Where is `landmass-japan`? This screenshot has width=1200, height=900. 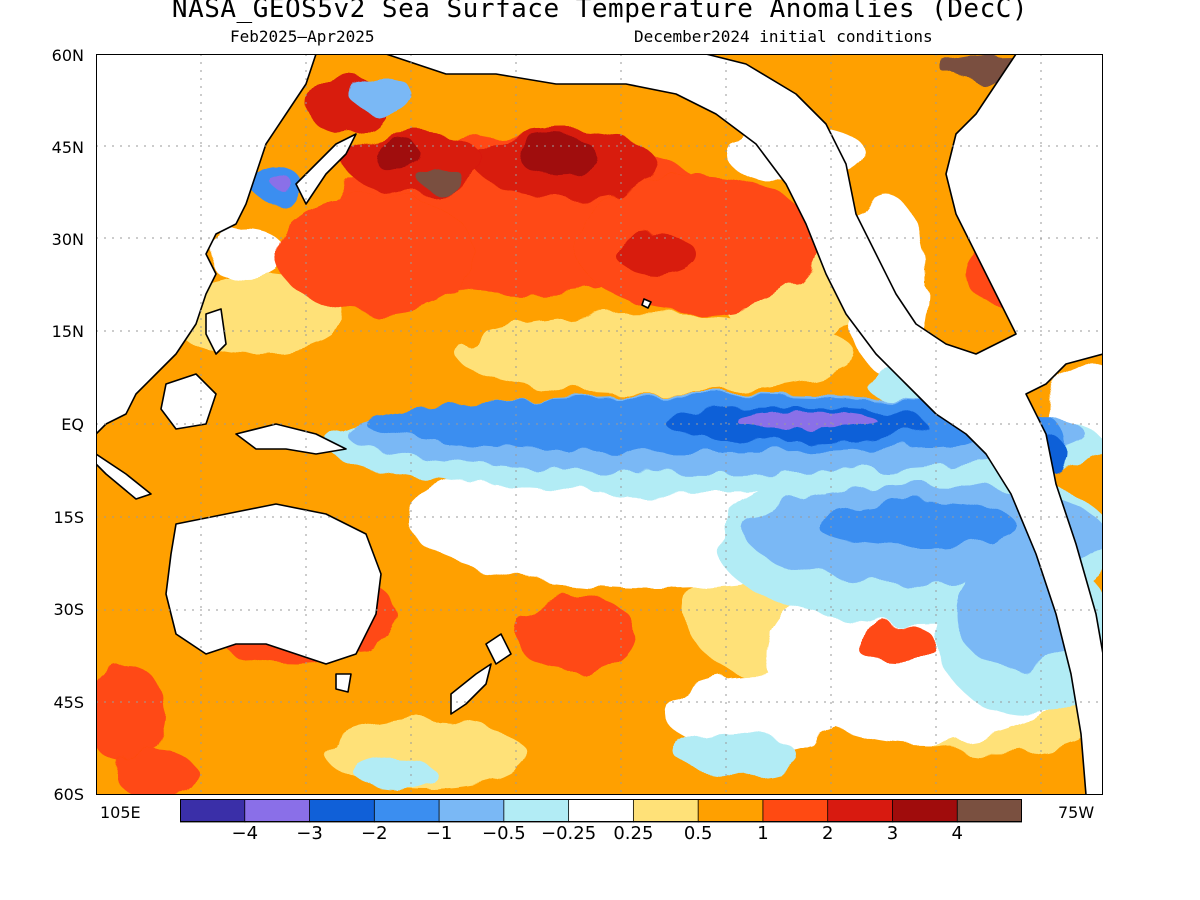
landmass-japan is located at coordinates (326, 169).